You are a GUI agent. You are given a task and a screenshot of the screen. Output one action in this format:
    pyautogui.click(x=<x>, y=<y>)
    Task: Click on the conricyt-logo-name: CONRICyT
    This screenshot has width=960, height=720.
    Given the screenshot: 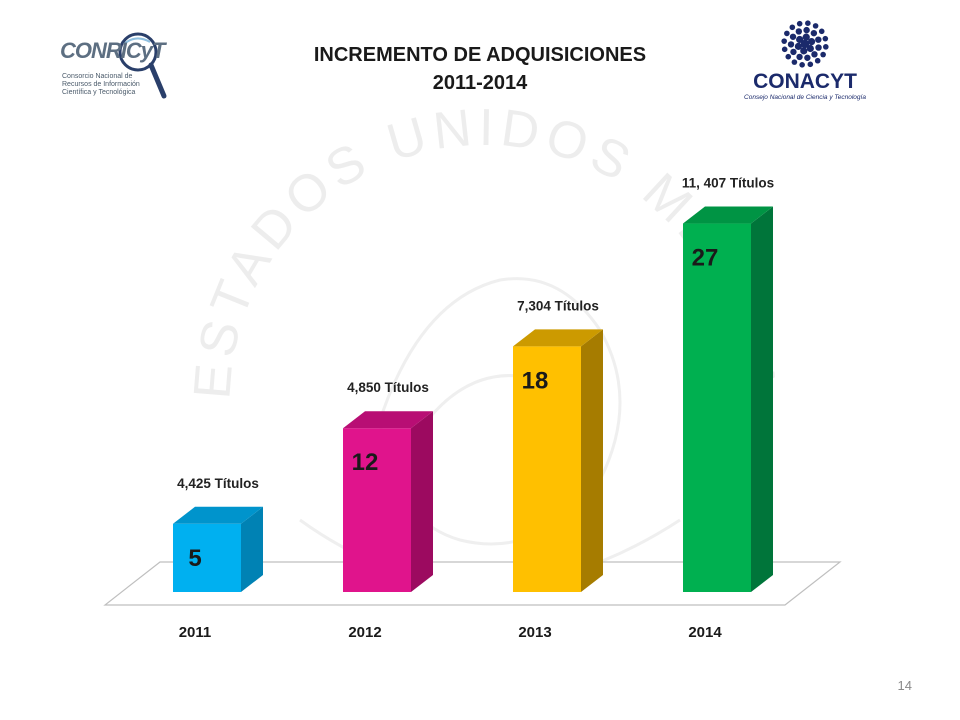 What is the action you would take?
    pyautogui.click(x=112, y=50)
    